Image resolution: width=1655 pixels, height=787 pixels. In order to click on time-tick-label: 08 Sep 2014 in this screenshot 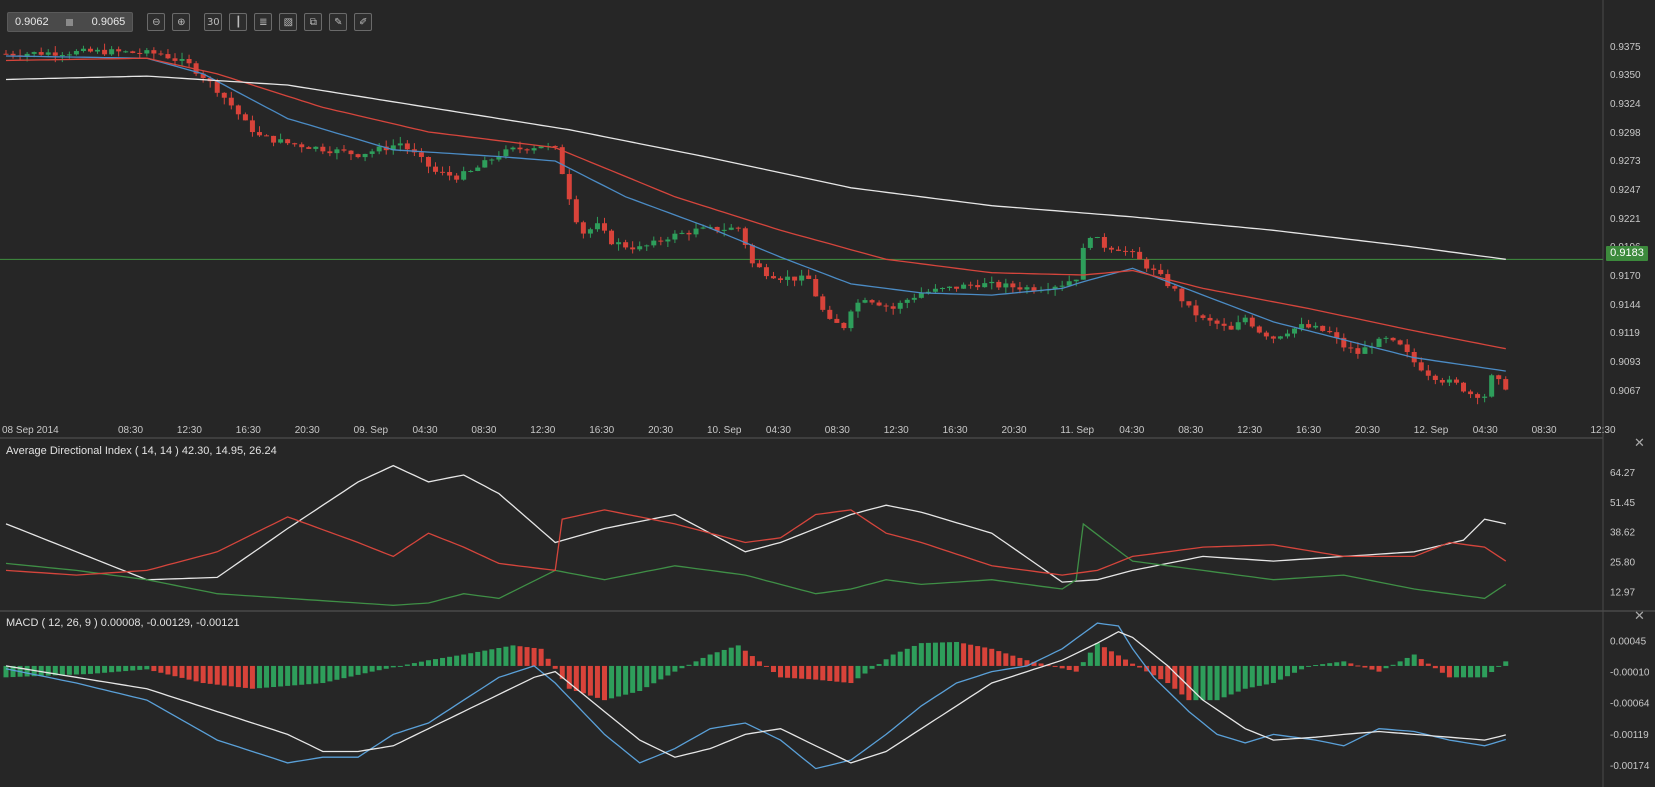, I will do `click(30, 430)`.